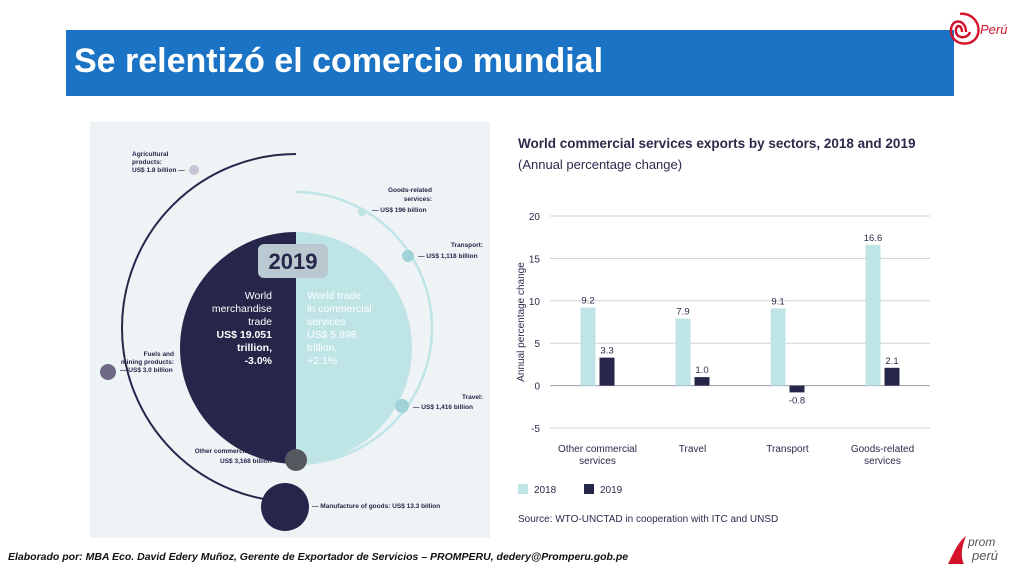 The height and width of the screenshot is (576, 1024). I want to click on transport-label-0: Transport:, so click(467, 245).